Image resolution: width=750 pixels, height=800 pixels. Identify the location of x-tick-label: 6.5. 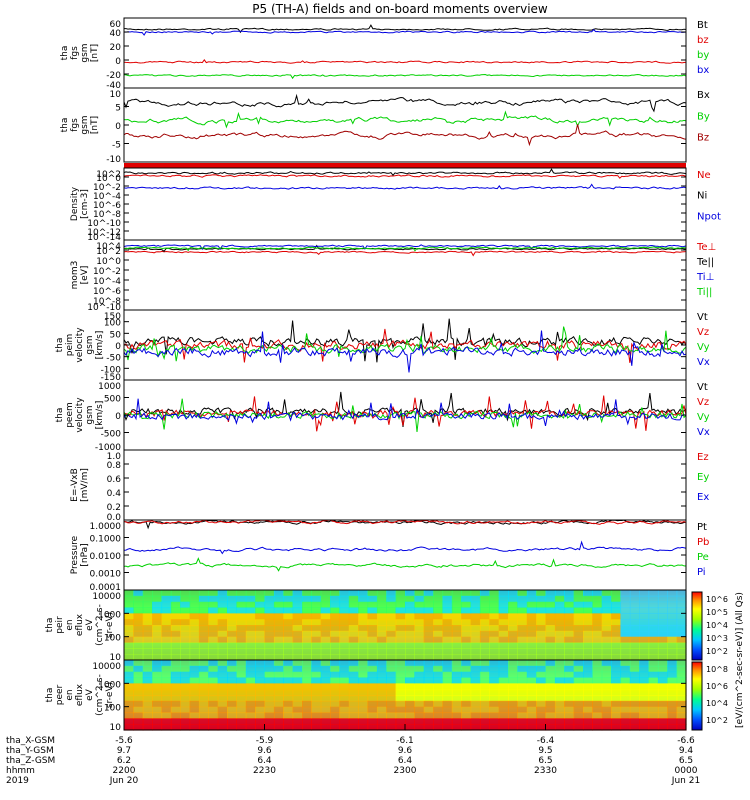
(686, 761).